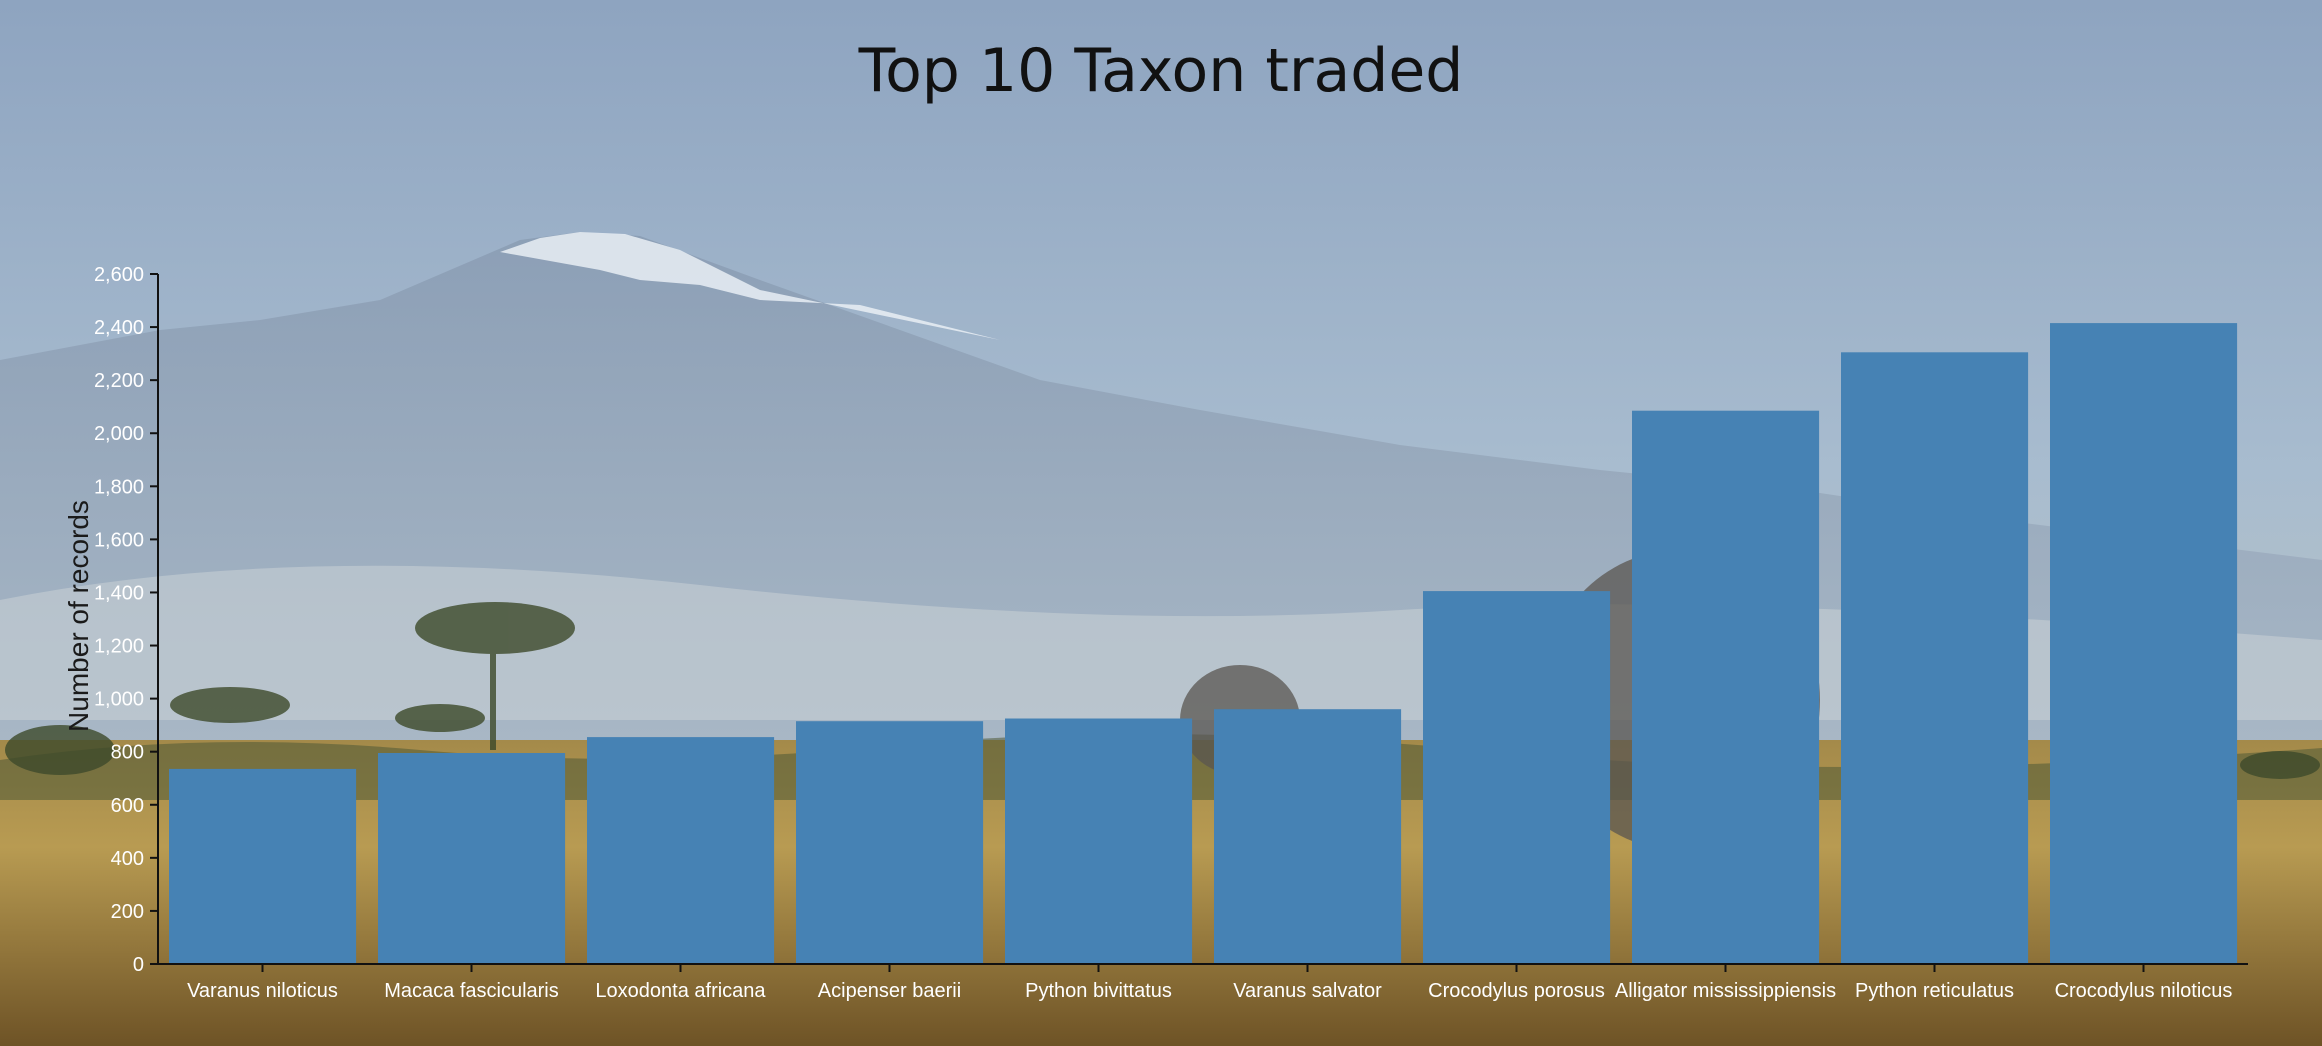 The image size is (2322, 1046). Describe the element at coordinates (127, 753) in the screenshot. I see `y-tick-label: 800` at that location.